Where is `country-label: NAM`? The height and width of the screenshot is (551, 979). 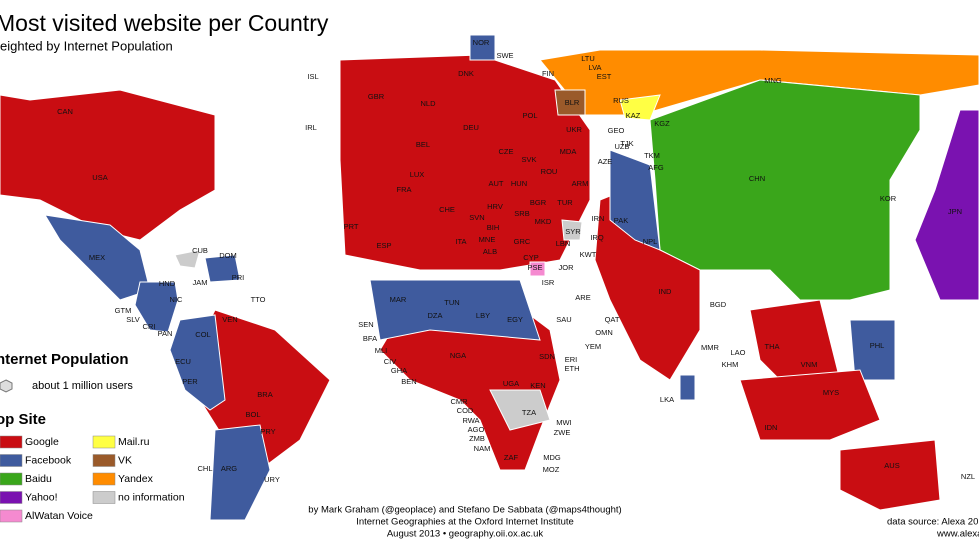 country-label: NAM is located at coordinates (482, 448).